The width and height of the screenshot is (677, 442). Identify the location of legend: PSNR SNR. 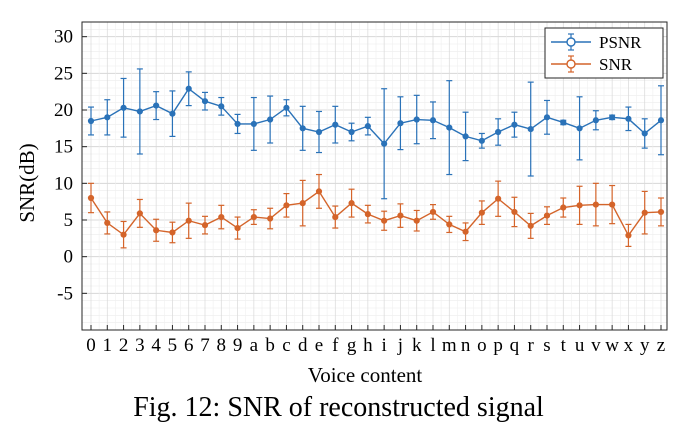
(604, 53).